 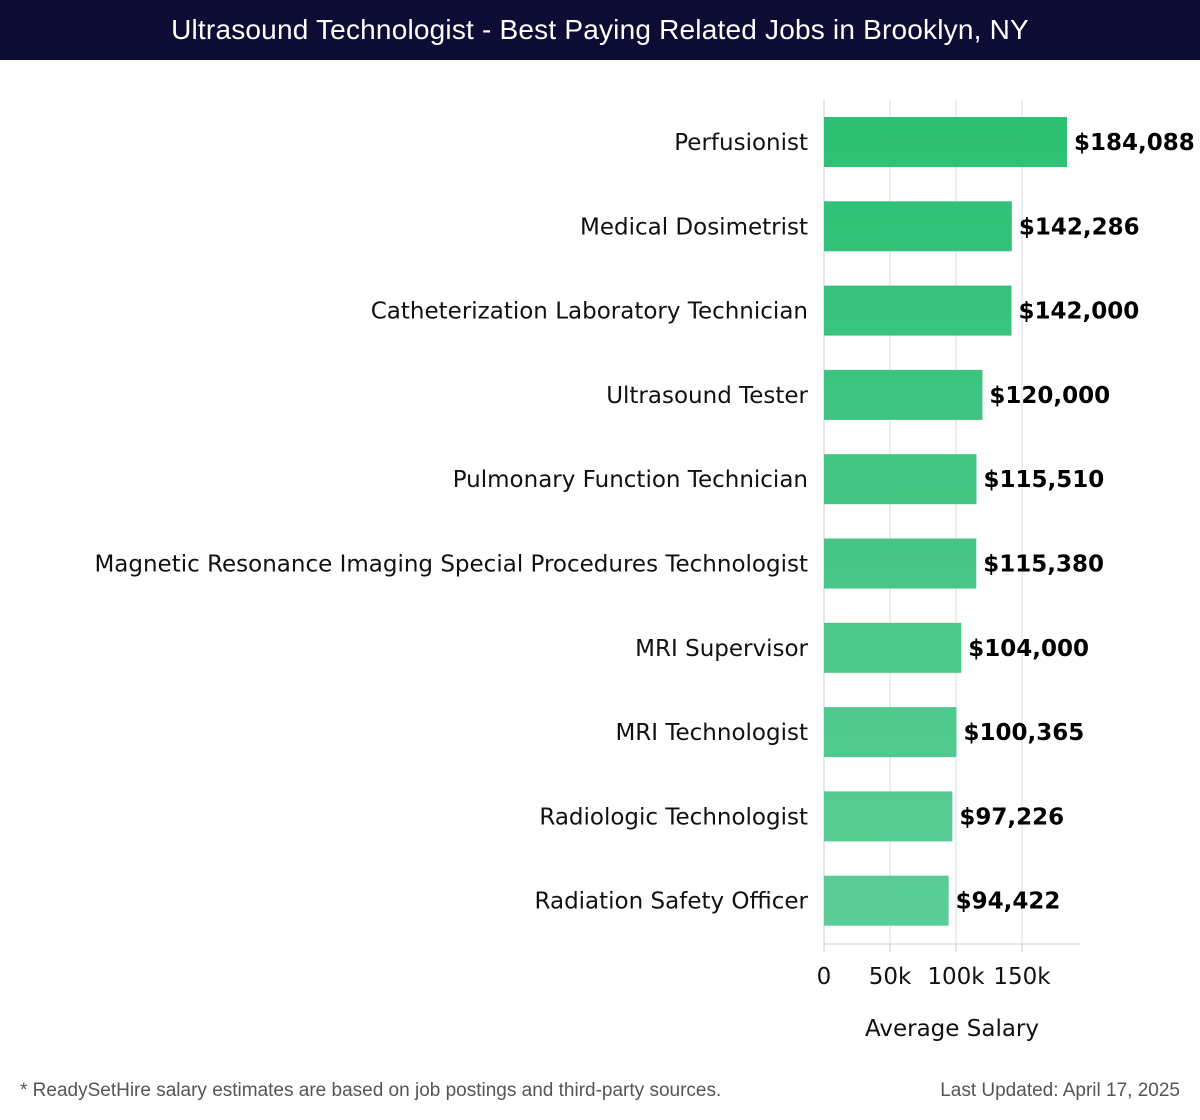 I want to click on value-label: $94,422, so click(x=1008, y=902).